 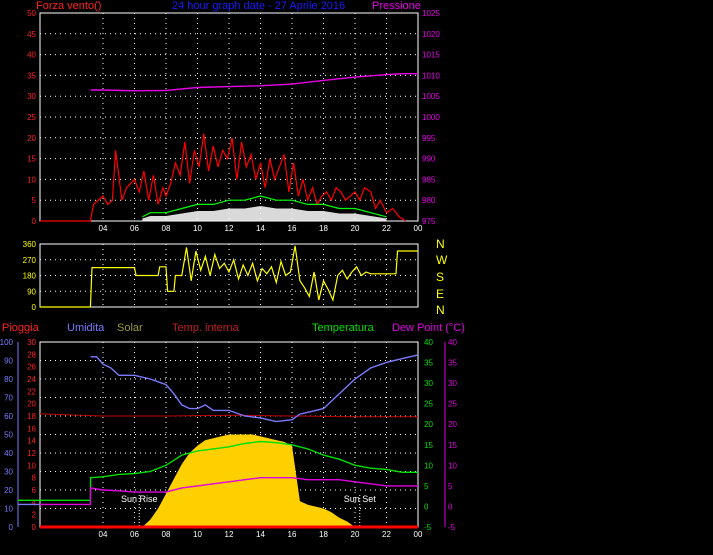 What do you see at coordinates (418, 534) in the screenshot?
I see `temperature-x-tick-label: 00` at bounding box center [418, 534].